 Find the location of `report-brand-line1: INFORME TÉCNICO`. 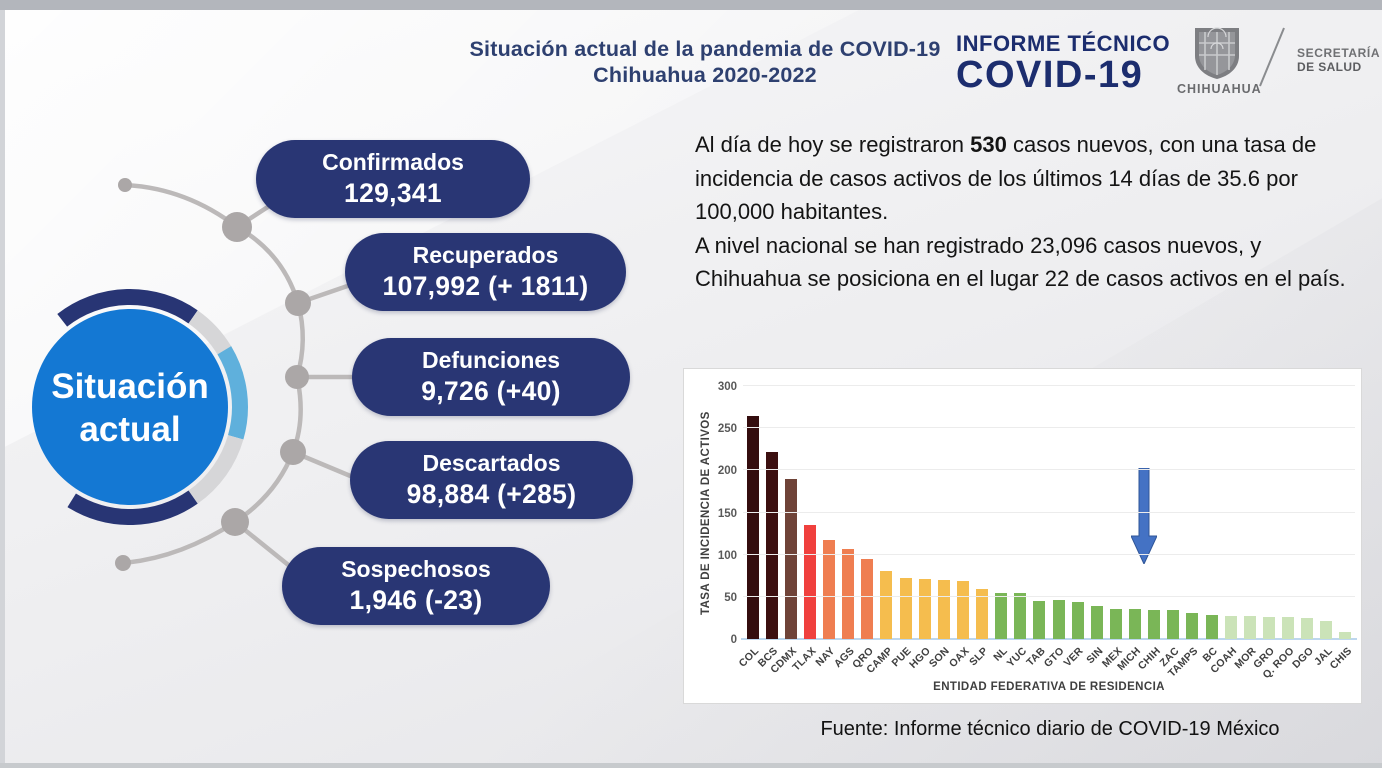

report-brand-line1: INFORME TÉCNICO is located at coordinates (1063, 43).